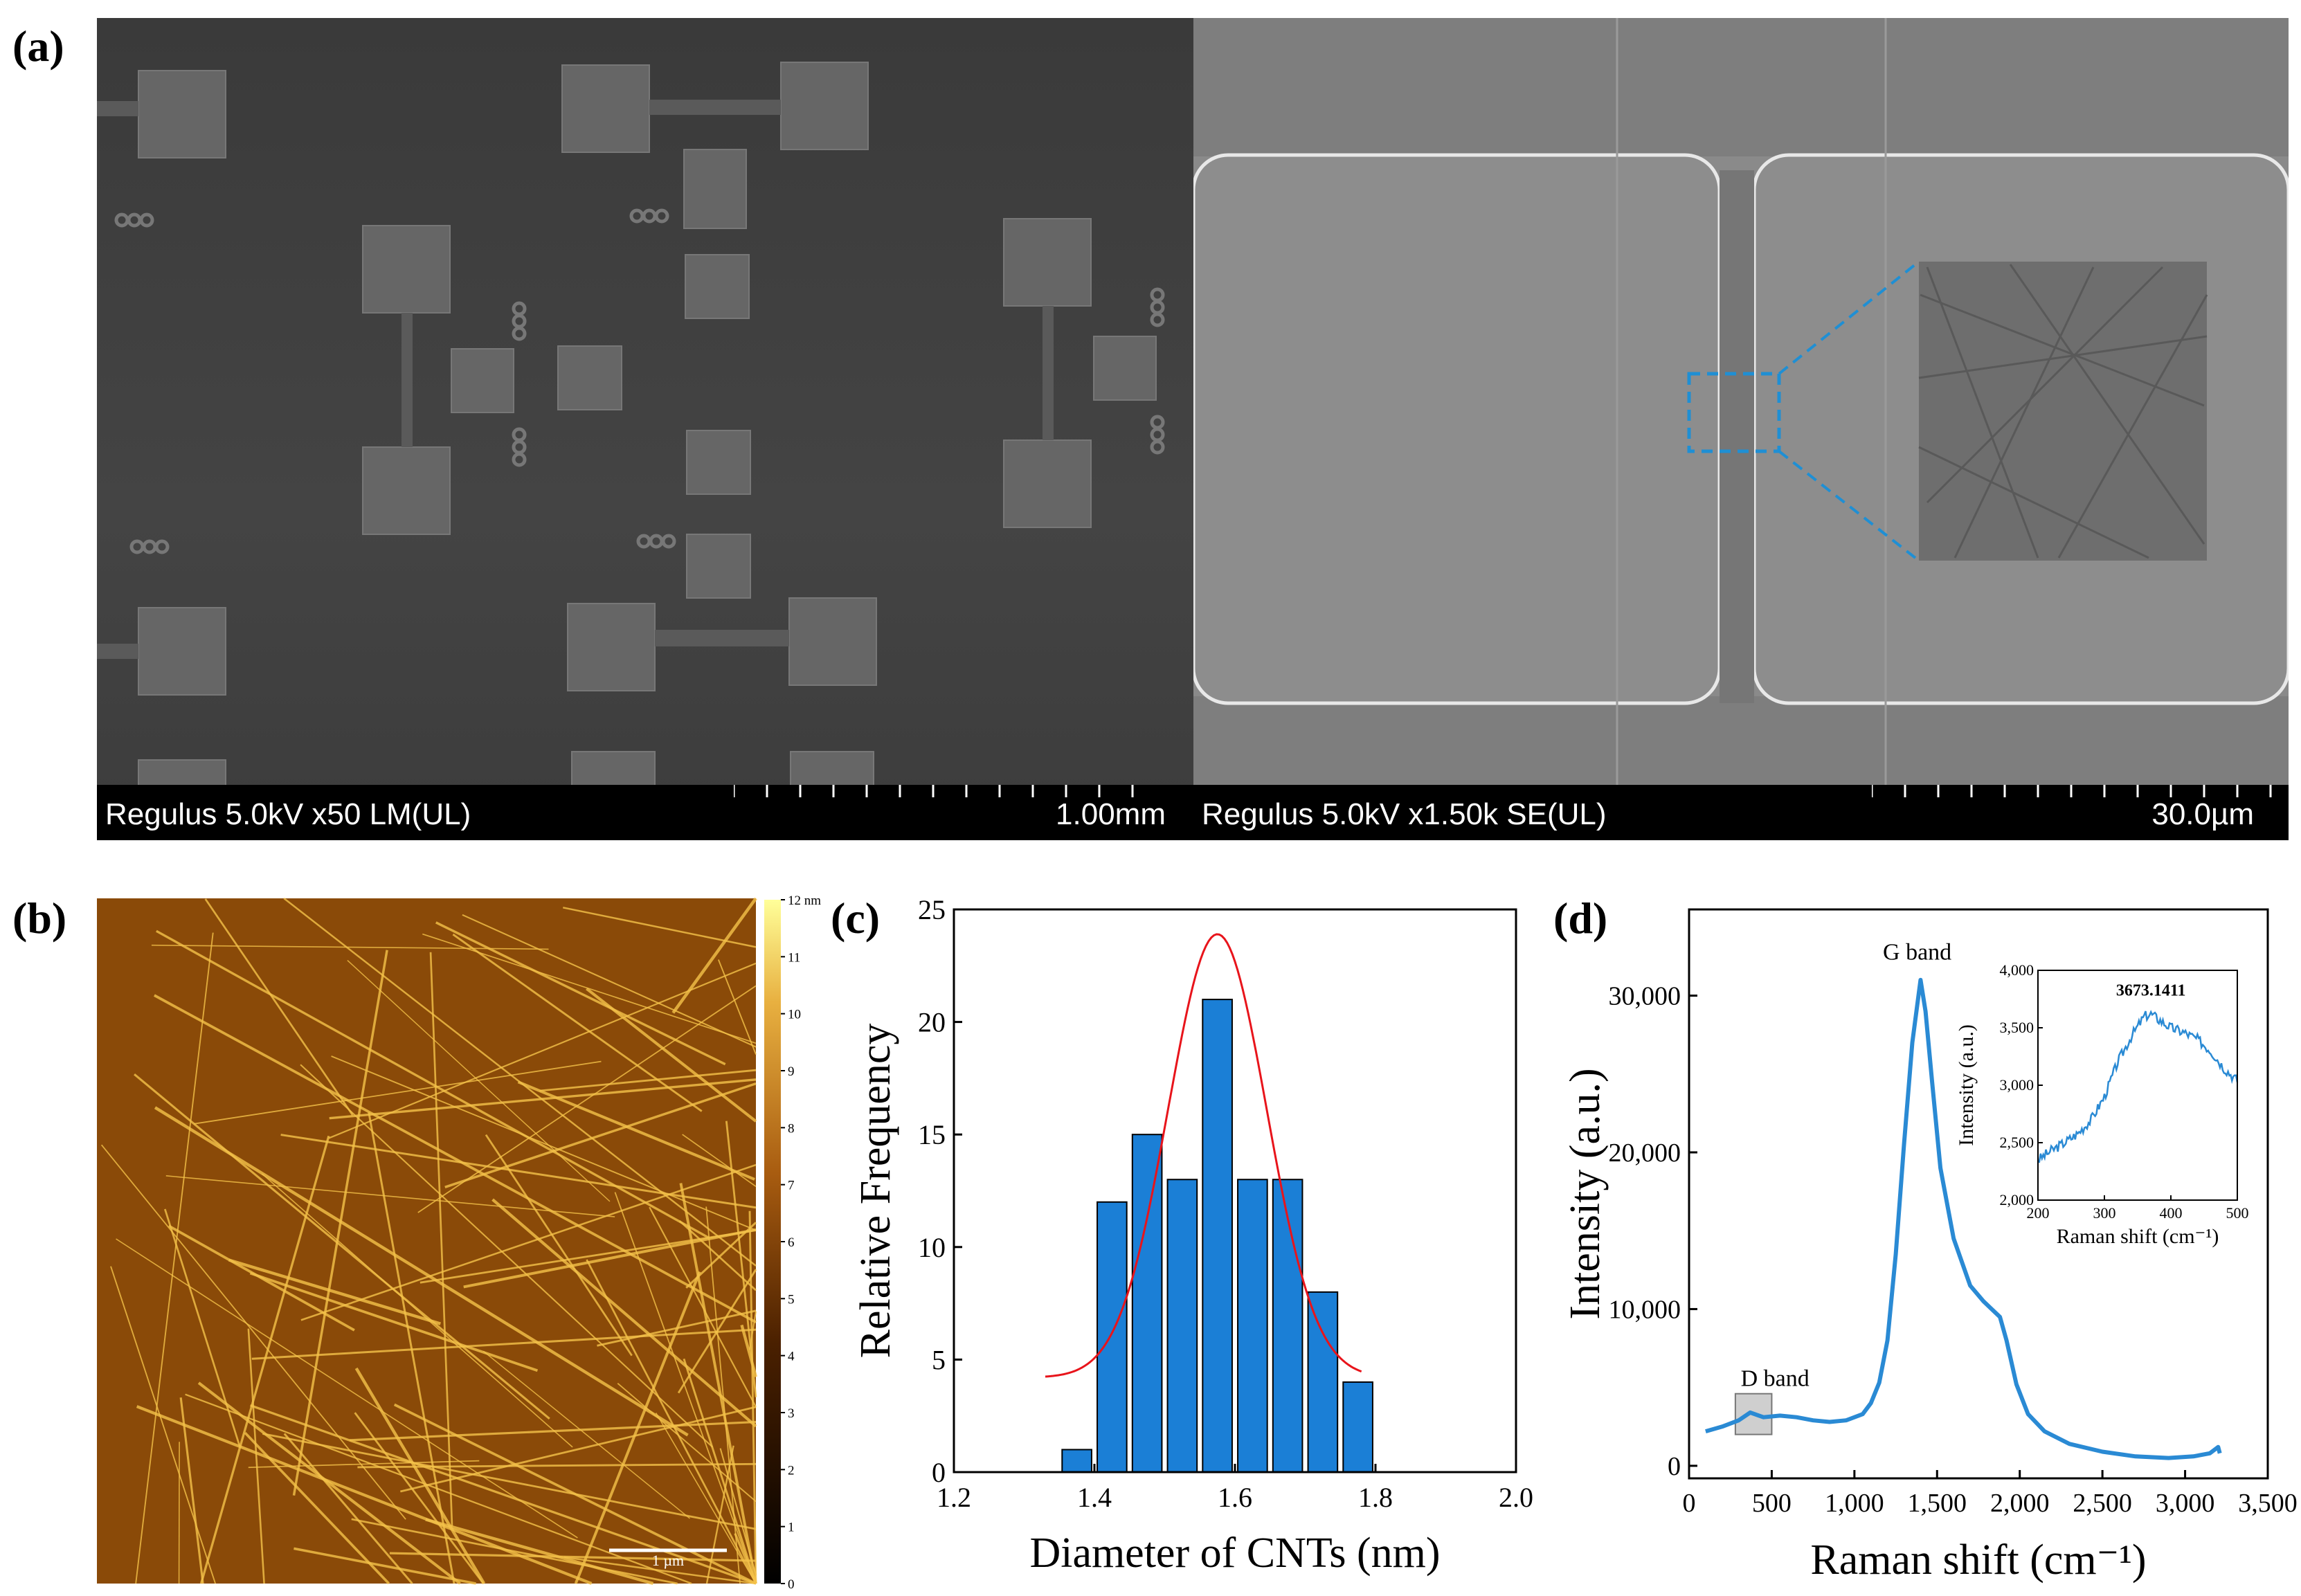 The width and height of the screenshot is (2301, 1596). What do you see at coordinates (791, 1528) in the screenshot?
I see `colorbar-tick-label: 1` at bounding box center [791, 1528].